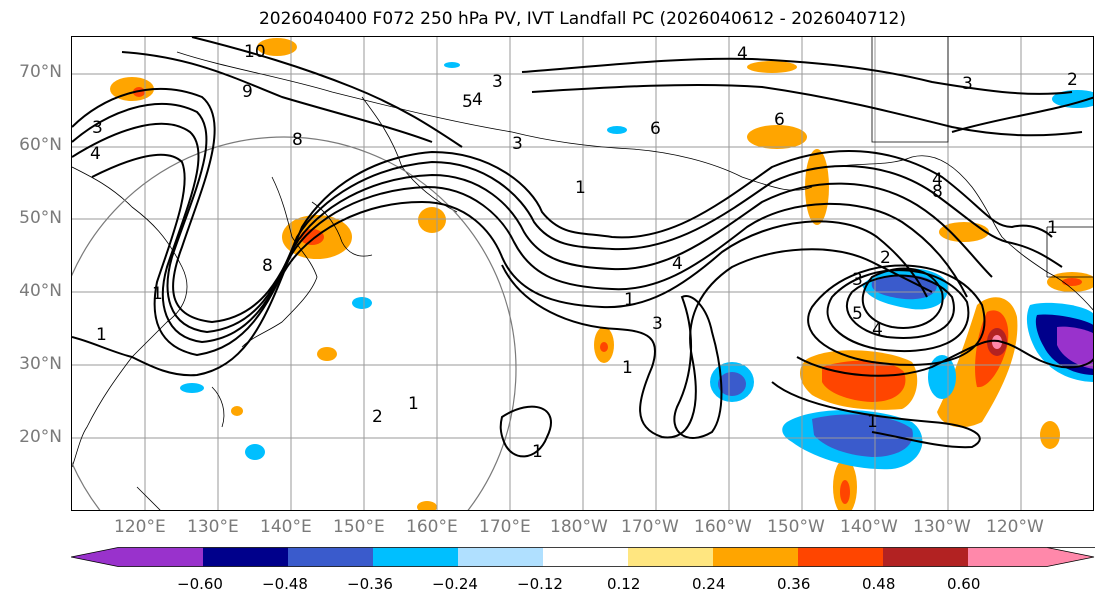 This screenshot has height=604, width=1105. Describe the element at coordinates (432, 220) in the screenshot. I see `shade-kuril` at that location.